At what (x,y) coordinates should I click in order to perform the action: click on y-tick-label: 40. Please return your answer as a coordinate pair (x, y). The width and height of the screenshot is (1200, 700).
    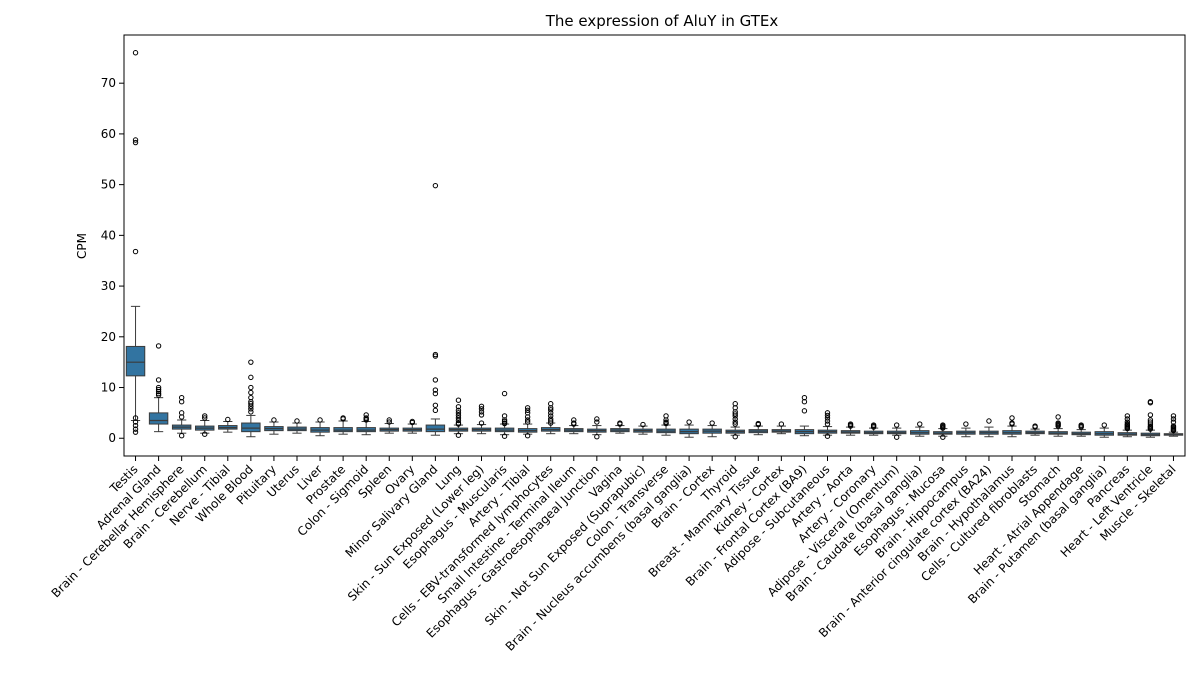
    Looking at the image, I should click on (108, 235).